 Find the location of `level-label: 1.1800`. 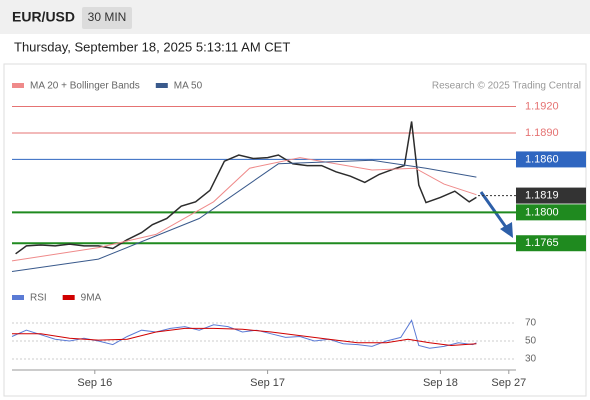

level-label: 1.1800 is located at coordinates (542, 212).